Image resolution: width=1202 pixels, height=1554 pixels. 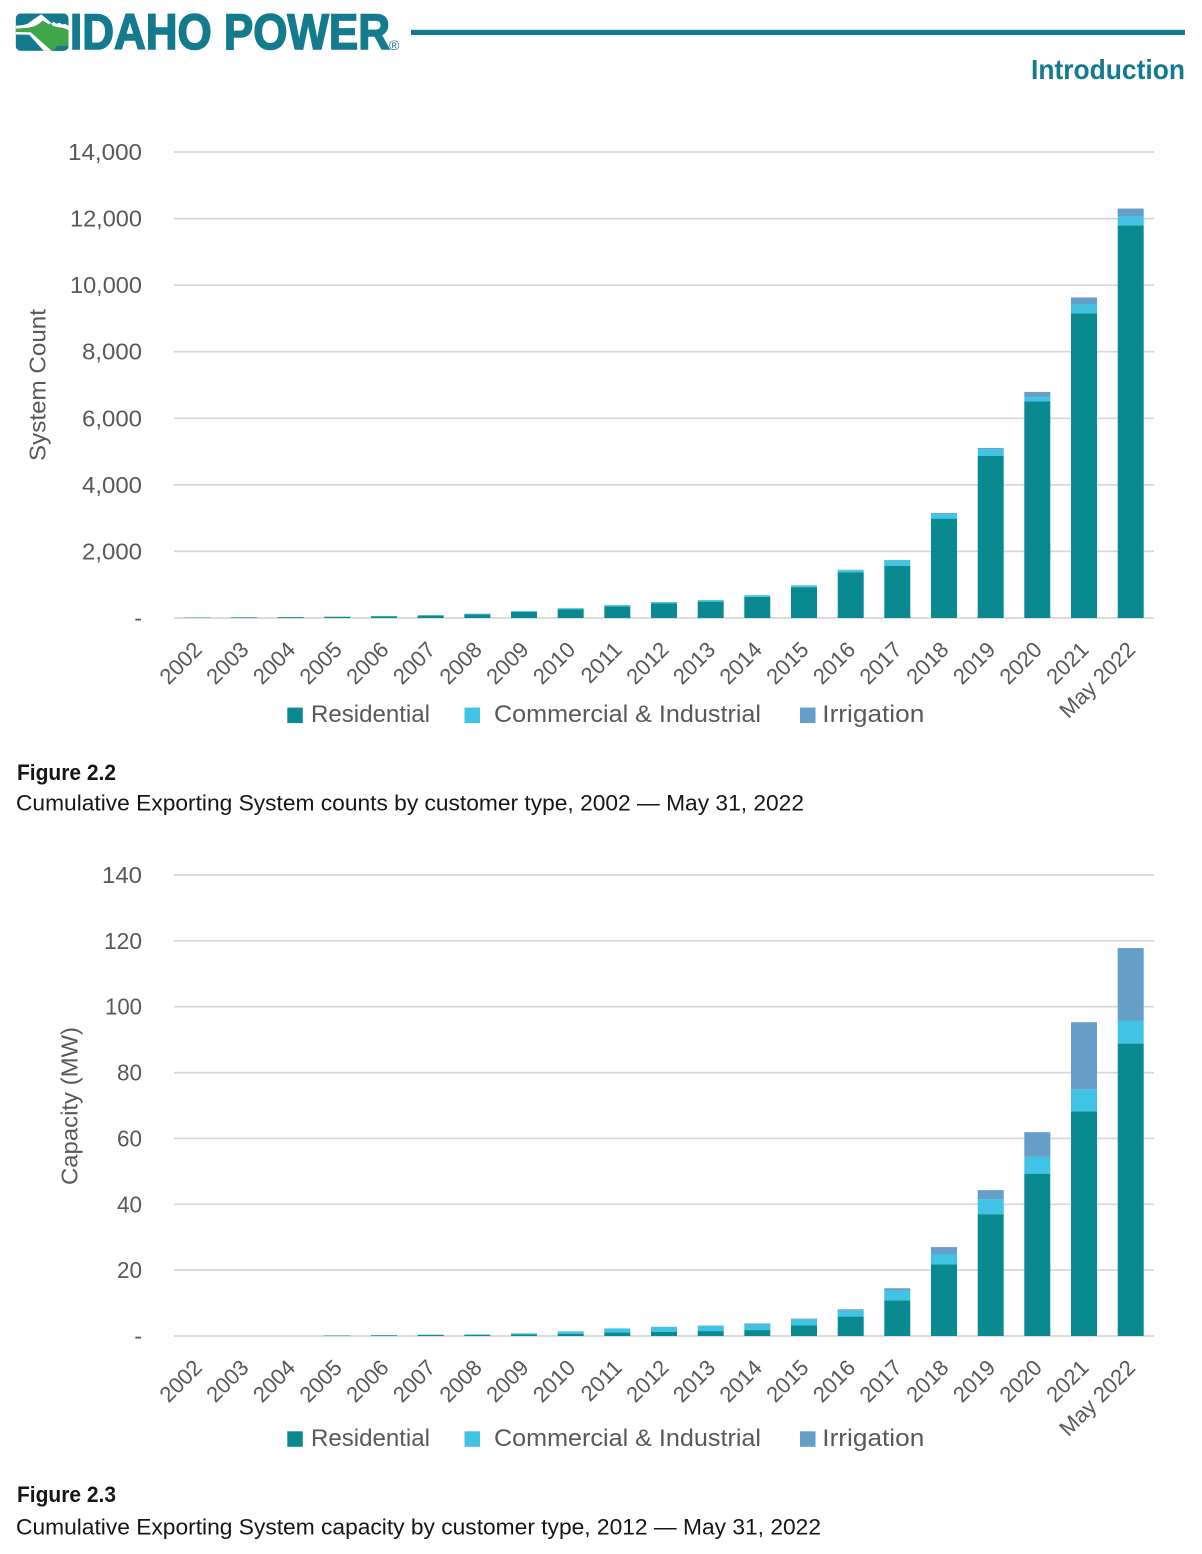 What do you see at coordinates (112, 485) in the screenshot?
I see `svg-text: 4,000` at bounding box center [112, 485].